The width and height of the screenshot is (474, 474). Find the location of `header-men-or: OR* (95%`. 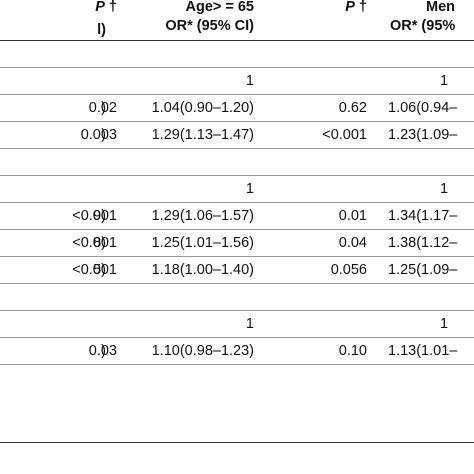

header-men-or: OR* (95% is located at coordinates (423, 26).